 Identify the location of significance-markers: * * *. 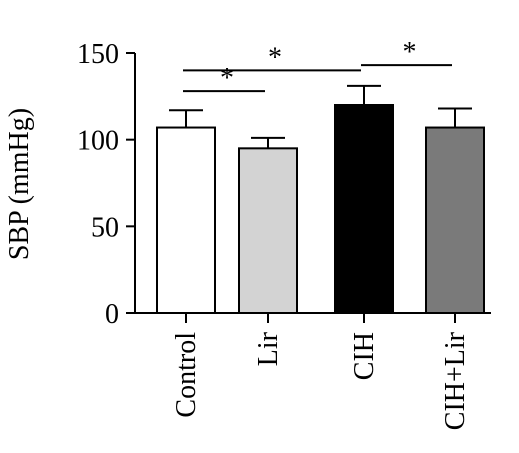
(317, 65).